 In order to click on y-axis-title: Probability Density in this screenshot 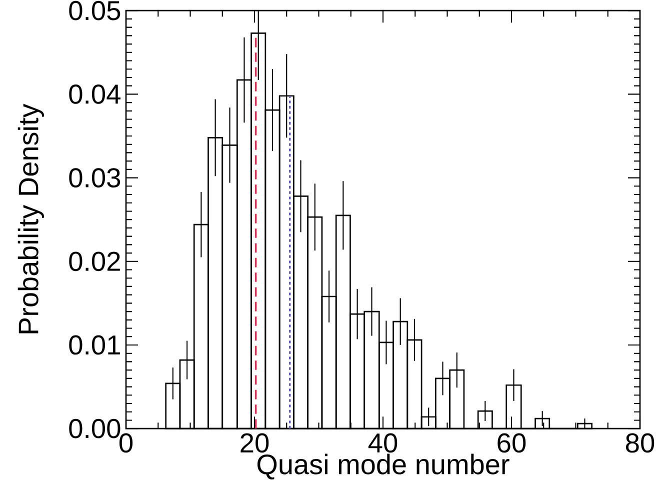, I will do `click(31, 219)`.